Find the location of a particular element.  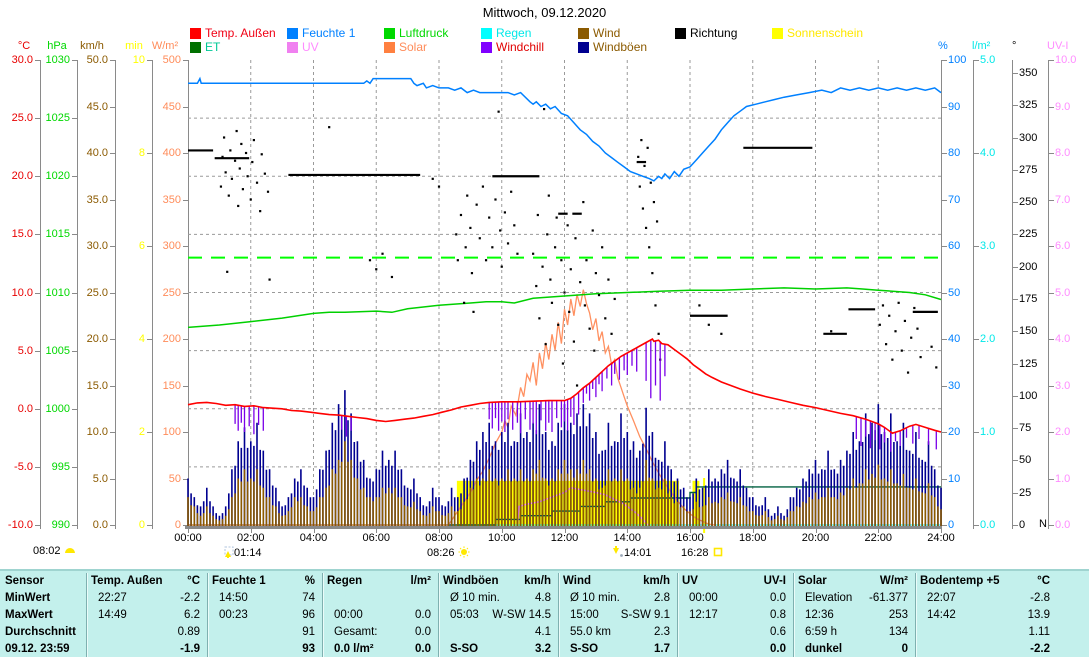

axis-line-% is located at coordinates (941, 294).